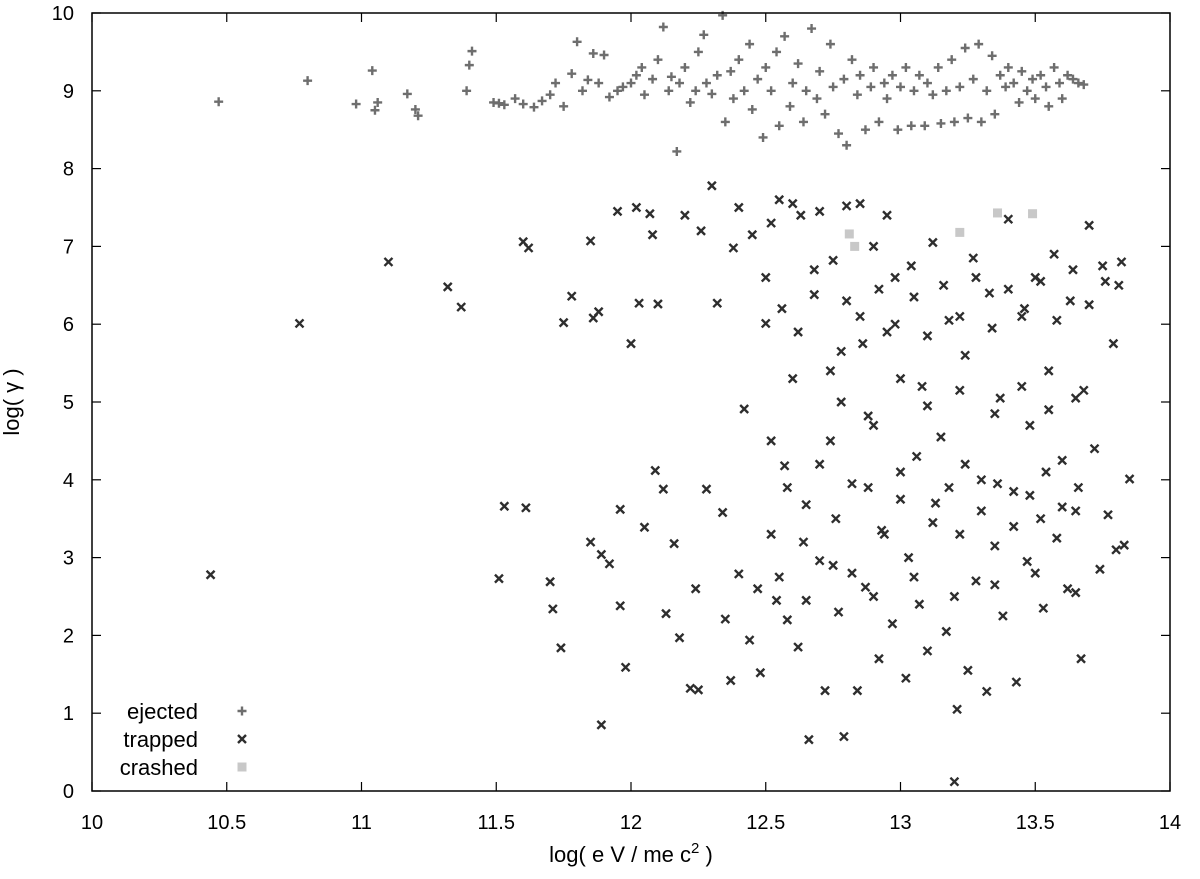 The height and width of the screenshot is (879, 1200). I want to click on y-tick-label: 10, so click(63, 14).